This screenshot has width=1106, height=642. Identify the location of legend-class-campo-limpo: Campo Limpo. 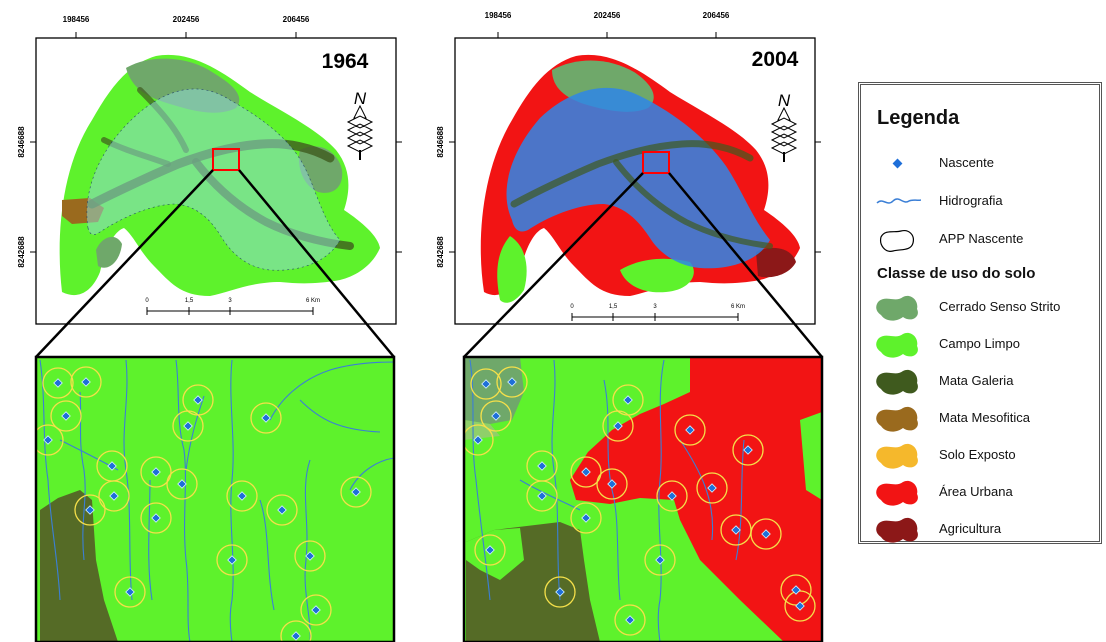
(981, 345).